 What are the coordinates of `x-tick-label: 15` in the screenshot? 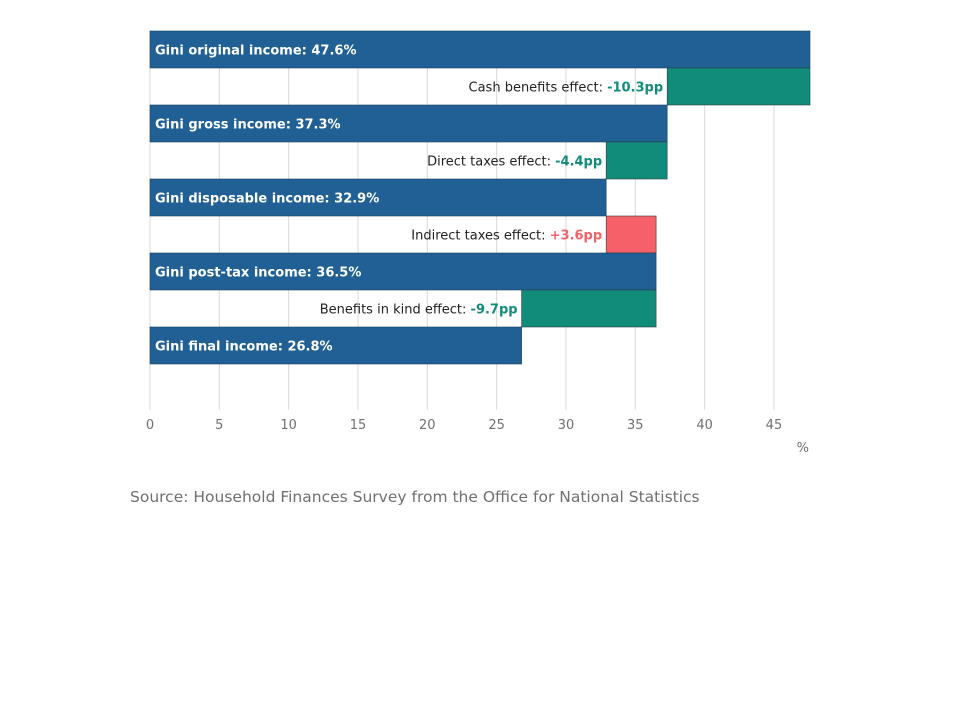 It's located at (358, 425).